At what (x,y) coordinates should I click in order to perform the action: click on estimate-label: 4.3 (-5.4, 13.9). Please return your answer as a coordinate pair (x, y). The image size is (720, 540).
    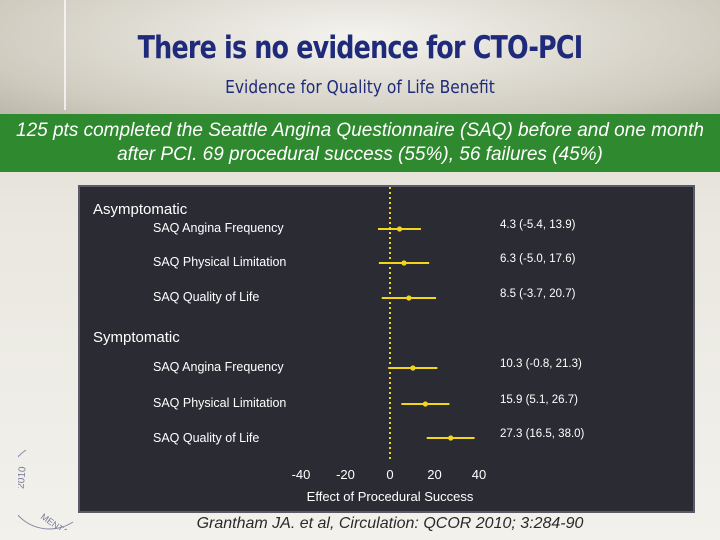
    Looking at the image, I should click on (538, 225).